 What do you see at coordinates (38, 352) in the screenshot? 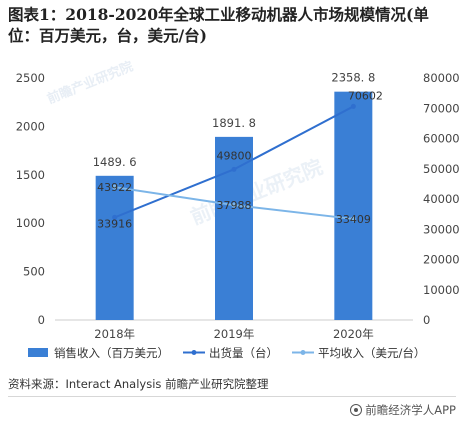
I see `legend-swatch-revenue` at bounding box center [38, 352].